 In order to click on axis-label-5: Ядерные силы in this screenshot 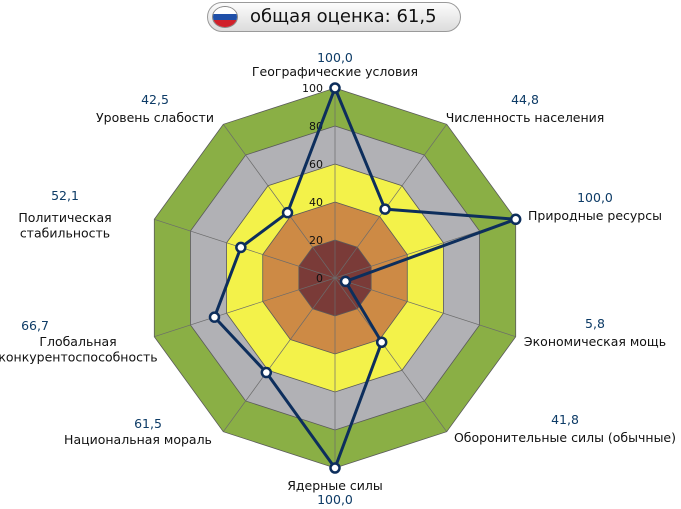, I will do `click(335, 485)`.